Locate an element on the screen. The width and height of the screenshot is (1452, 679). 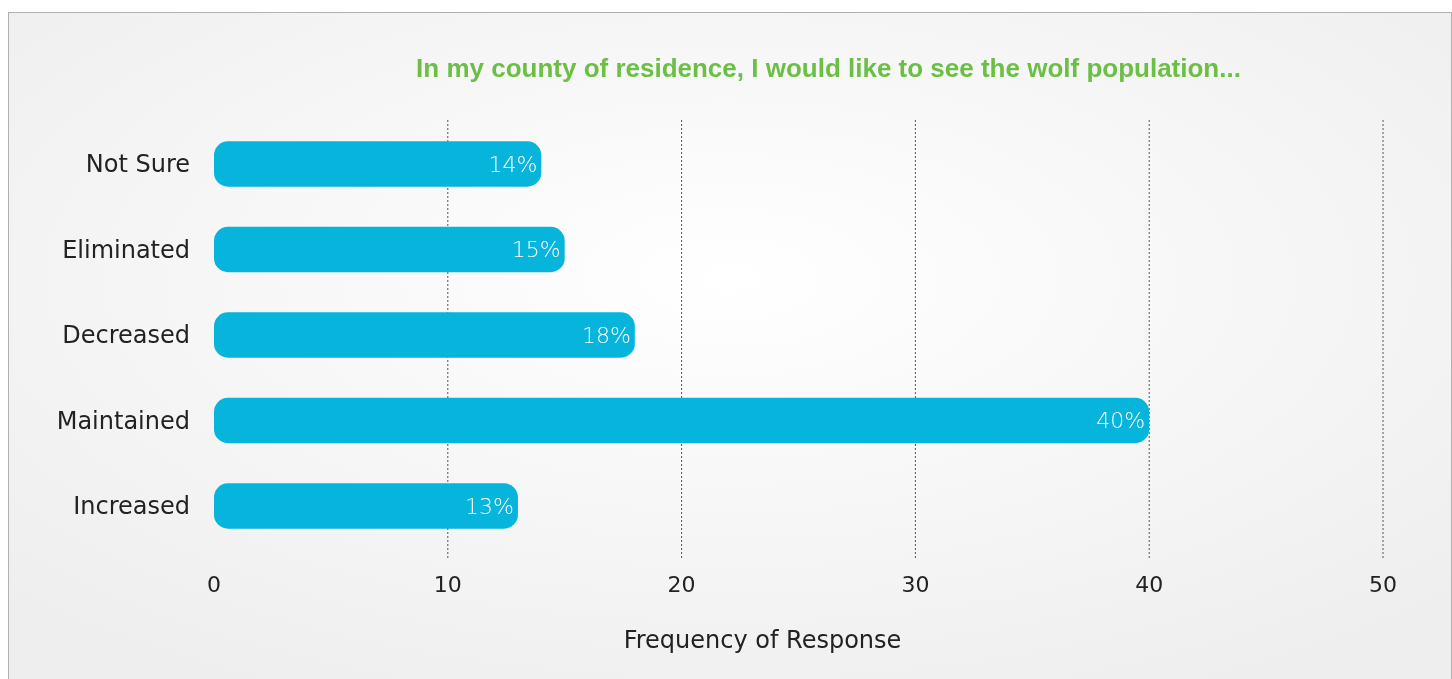
x-tick-label: 10 is located at coordinates (447, 584).